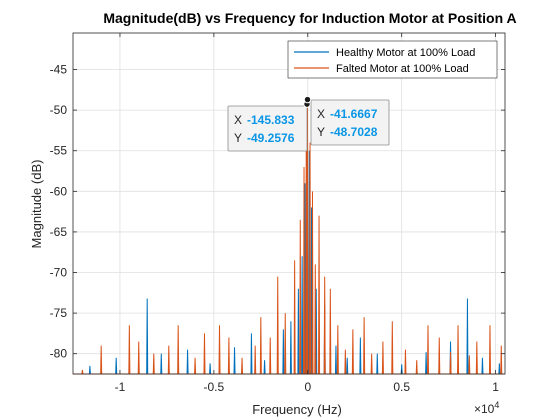 Image resolution: width=560 pixels, height=420 pixels. I want to click on x-tick-label: -1, so click(120, 387).